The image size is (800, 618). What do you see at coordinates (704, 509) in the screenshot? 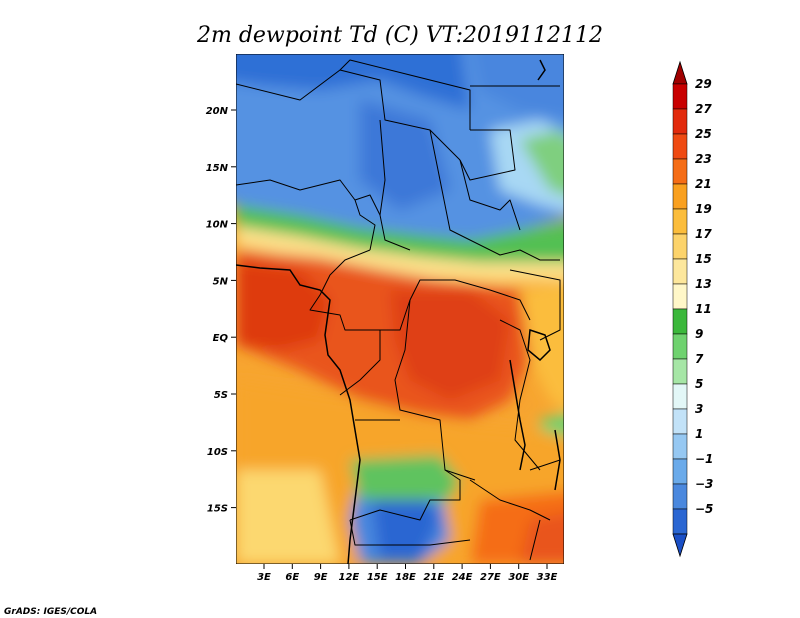
I see `colorbar-label: −5` at bounding box center [704, 509].